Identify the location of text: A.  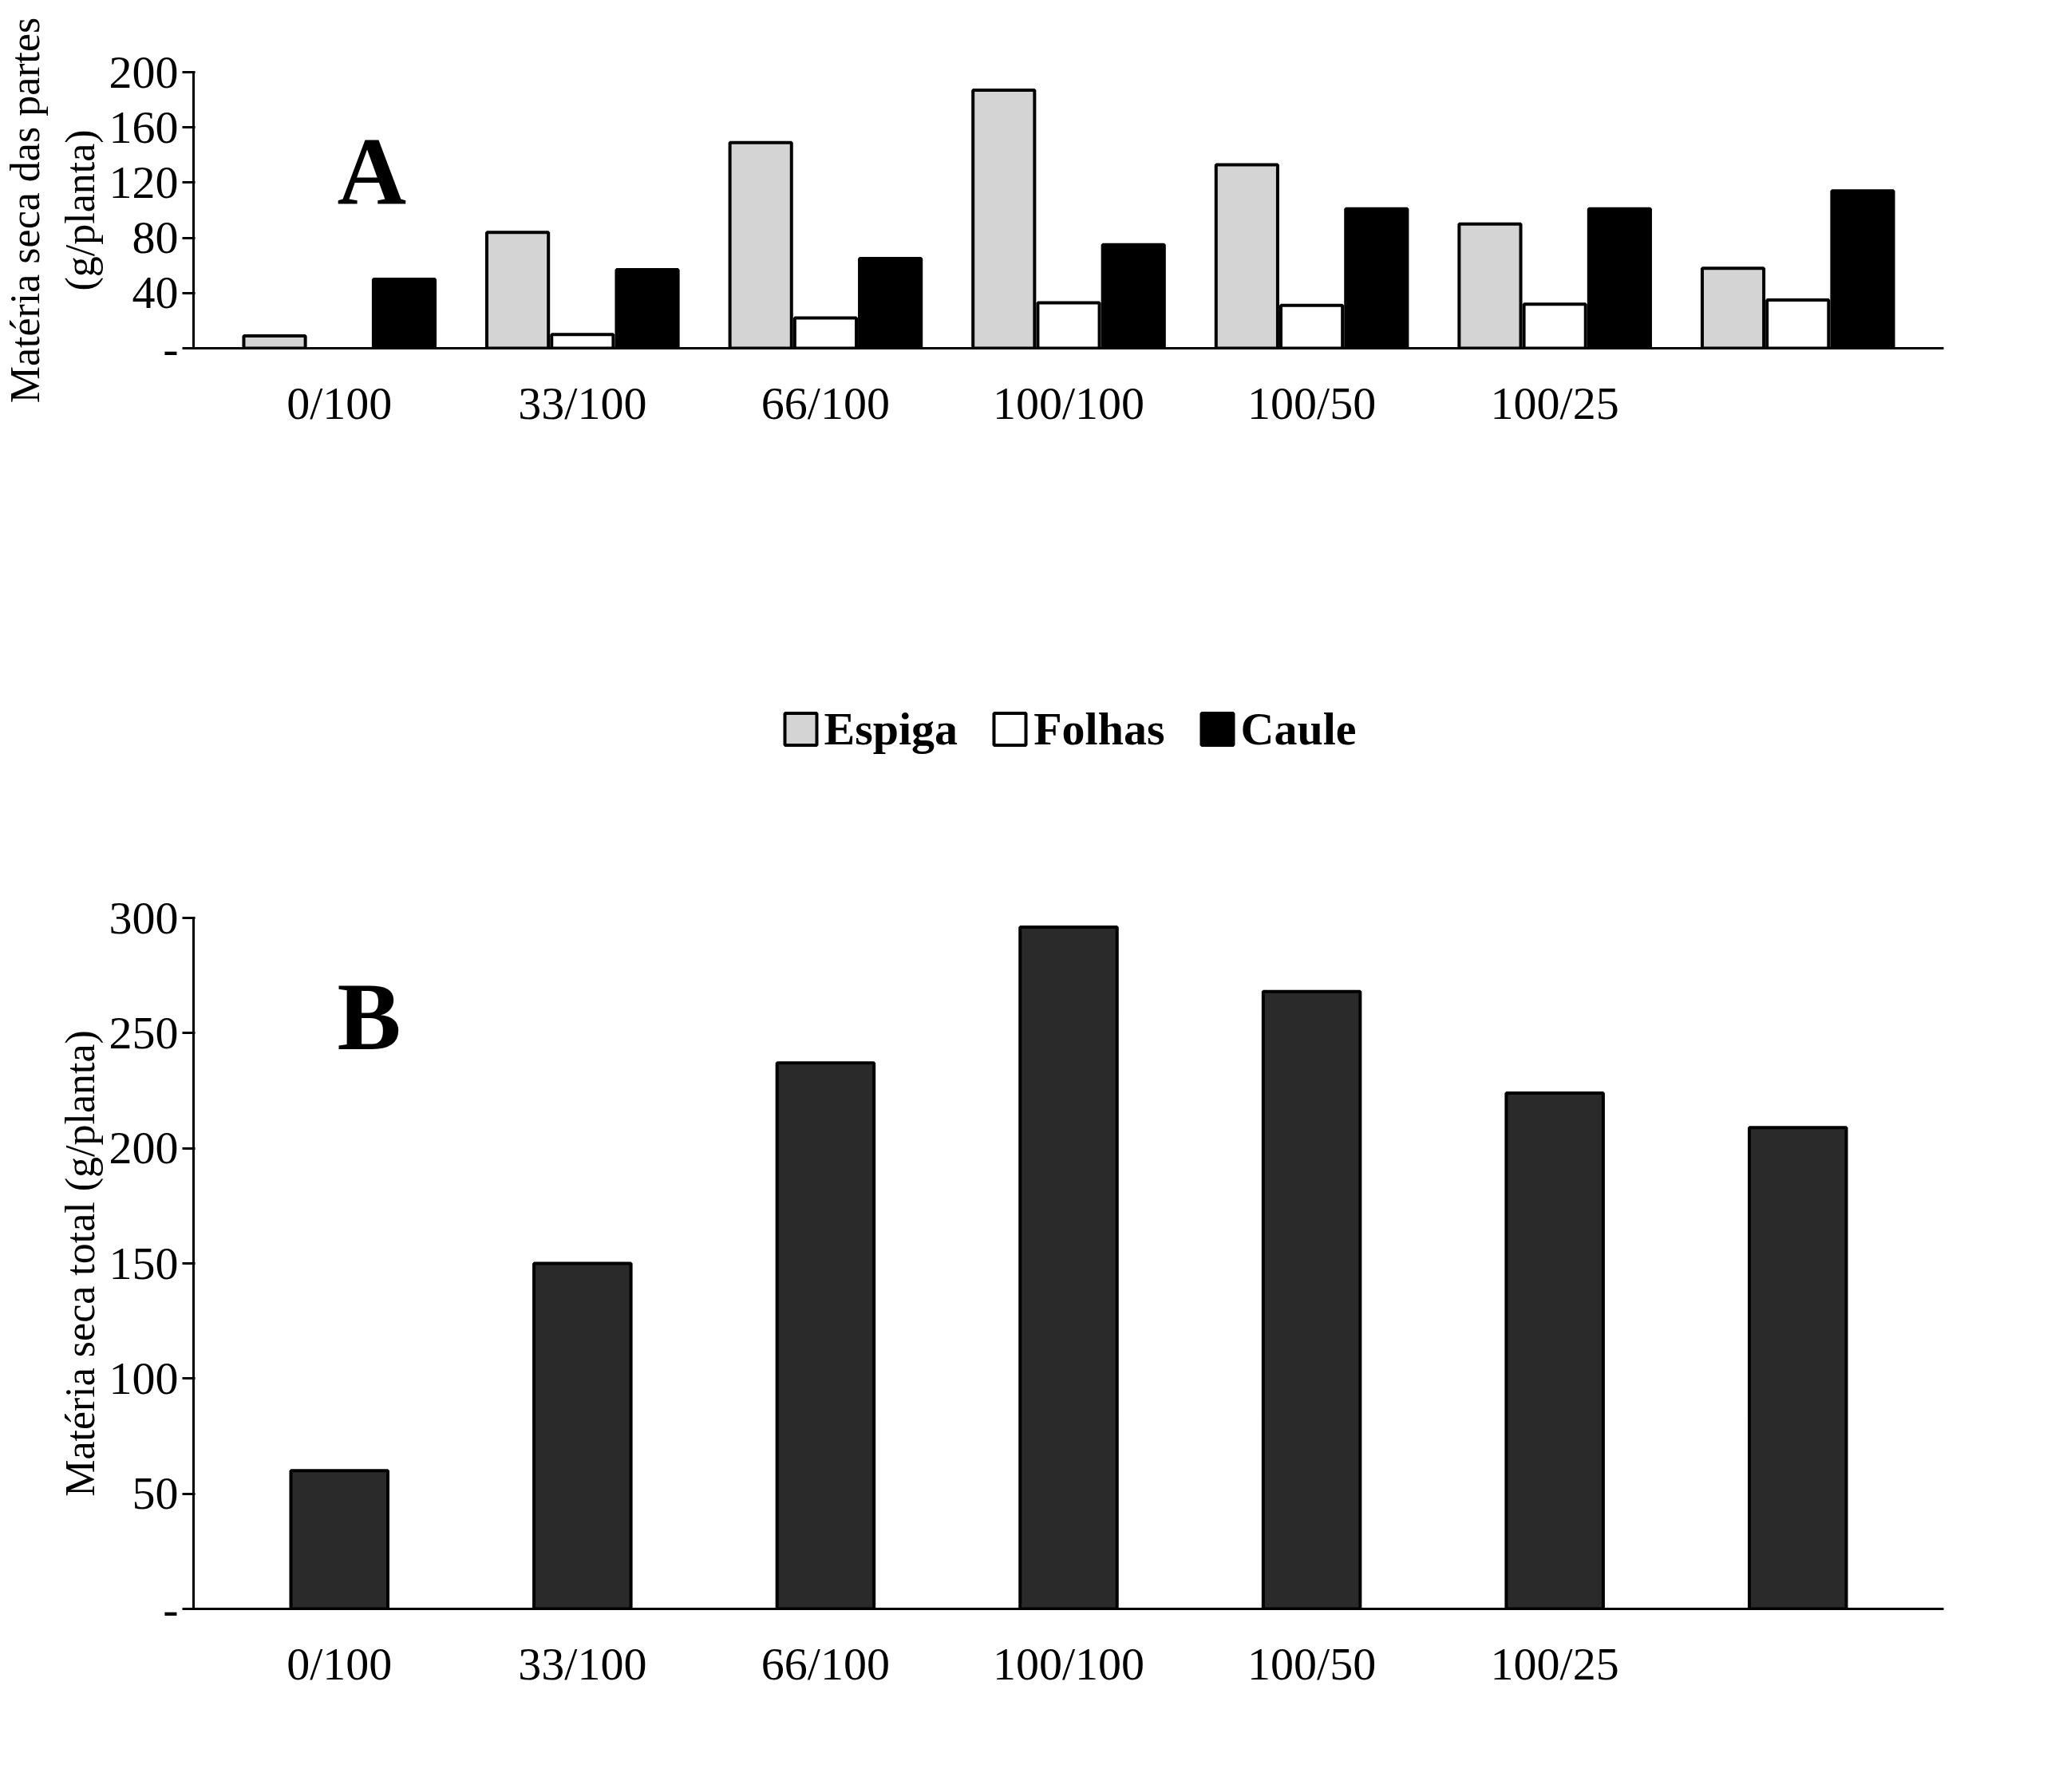
(372, 170).